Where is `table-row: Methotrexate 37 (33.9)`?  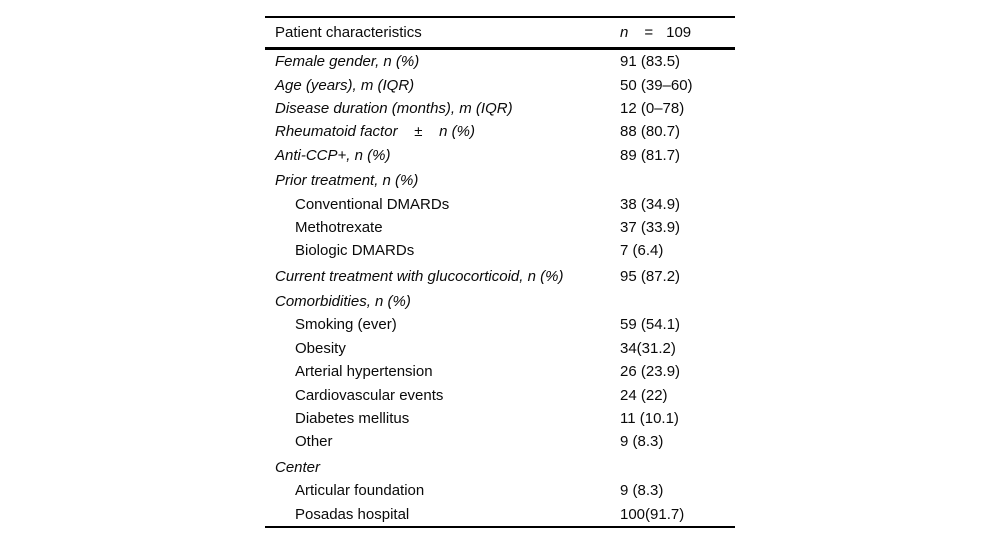 table-row: Methotrexate 37 (33.9) is located at coordinates (500, 227).